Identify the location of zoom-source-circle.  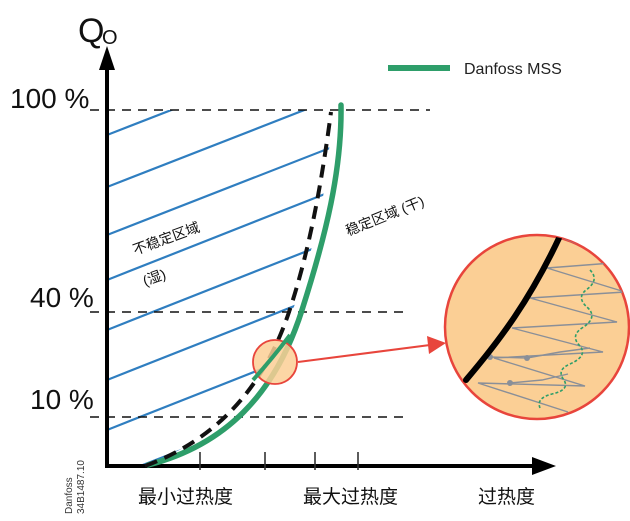
(275, 362).